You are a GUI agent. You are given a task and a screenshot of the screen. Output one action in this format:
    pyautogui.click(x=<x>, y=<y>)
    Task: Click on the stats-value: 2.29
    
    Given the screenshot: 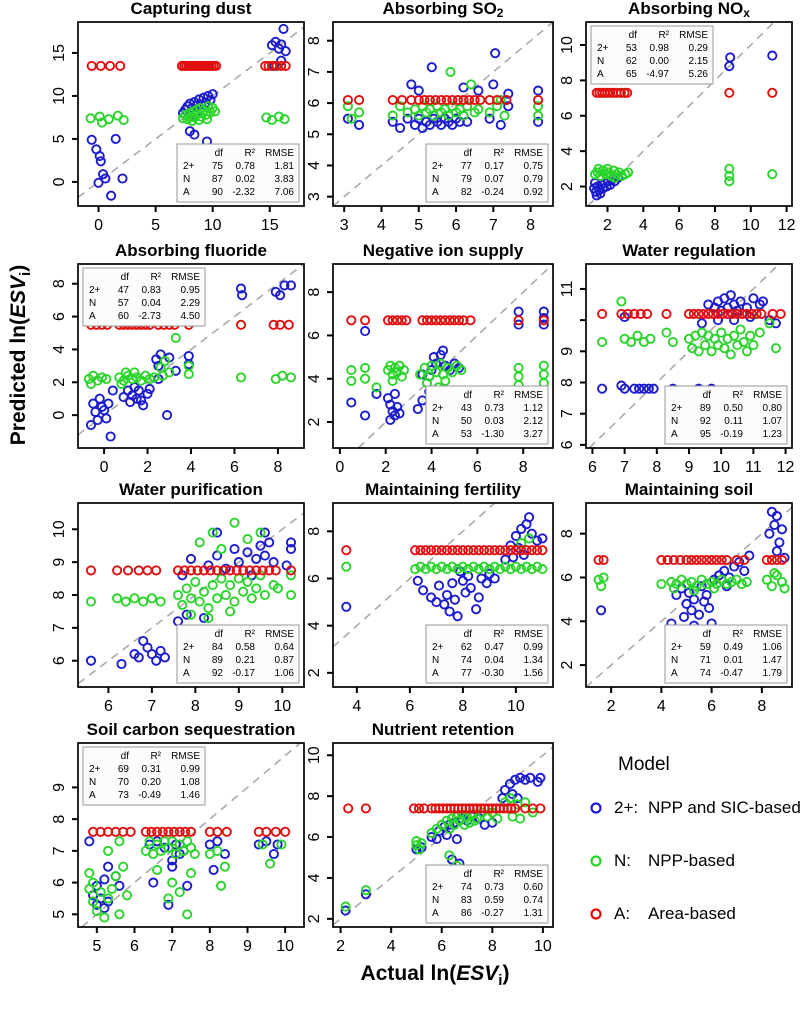 What is the action you would take?
    pyautogui.click(x=191, y=303)
    